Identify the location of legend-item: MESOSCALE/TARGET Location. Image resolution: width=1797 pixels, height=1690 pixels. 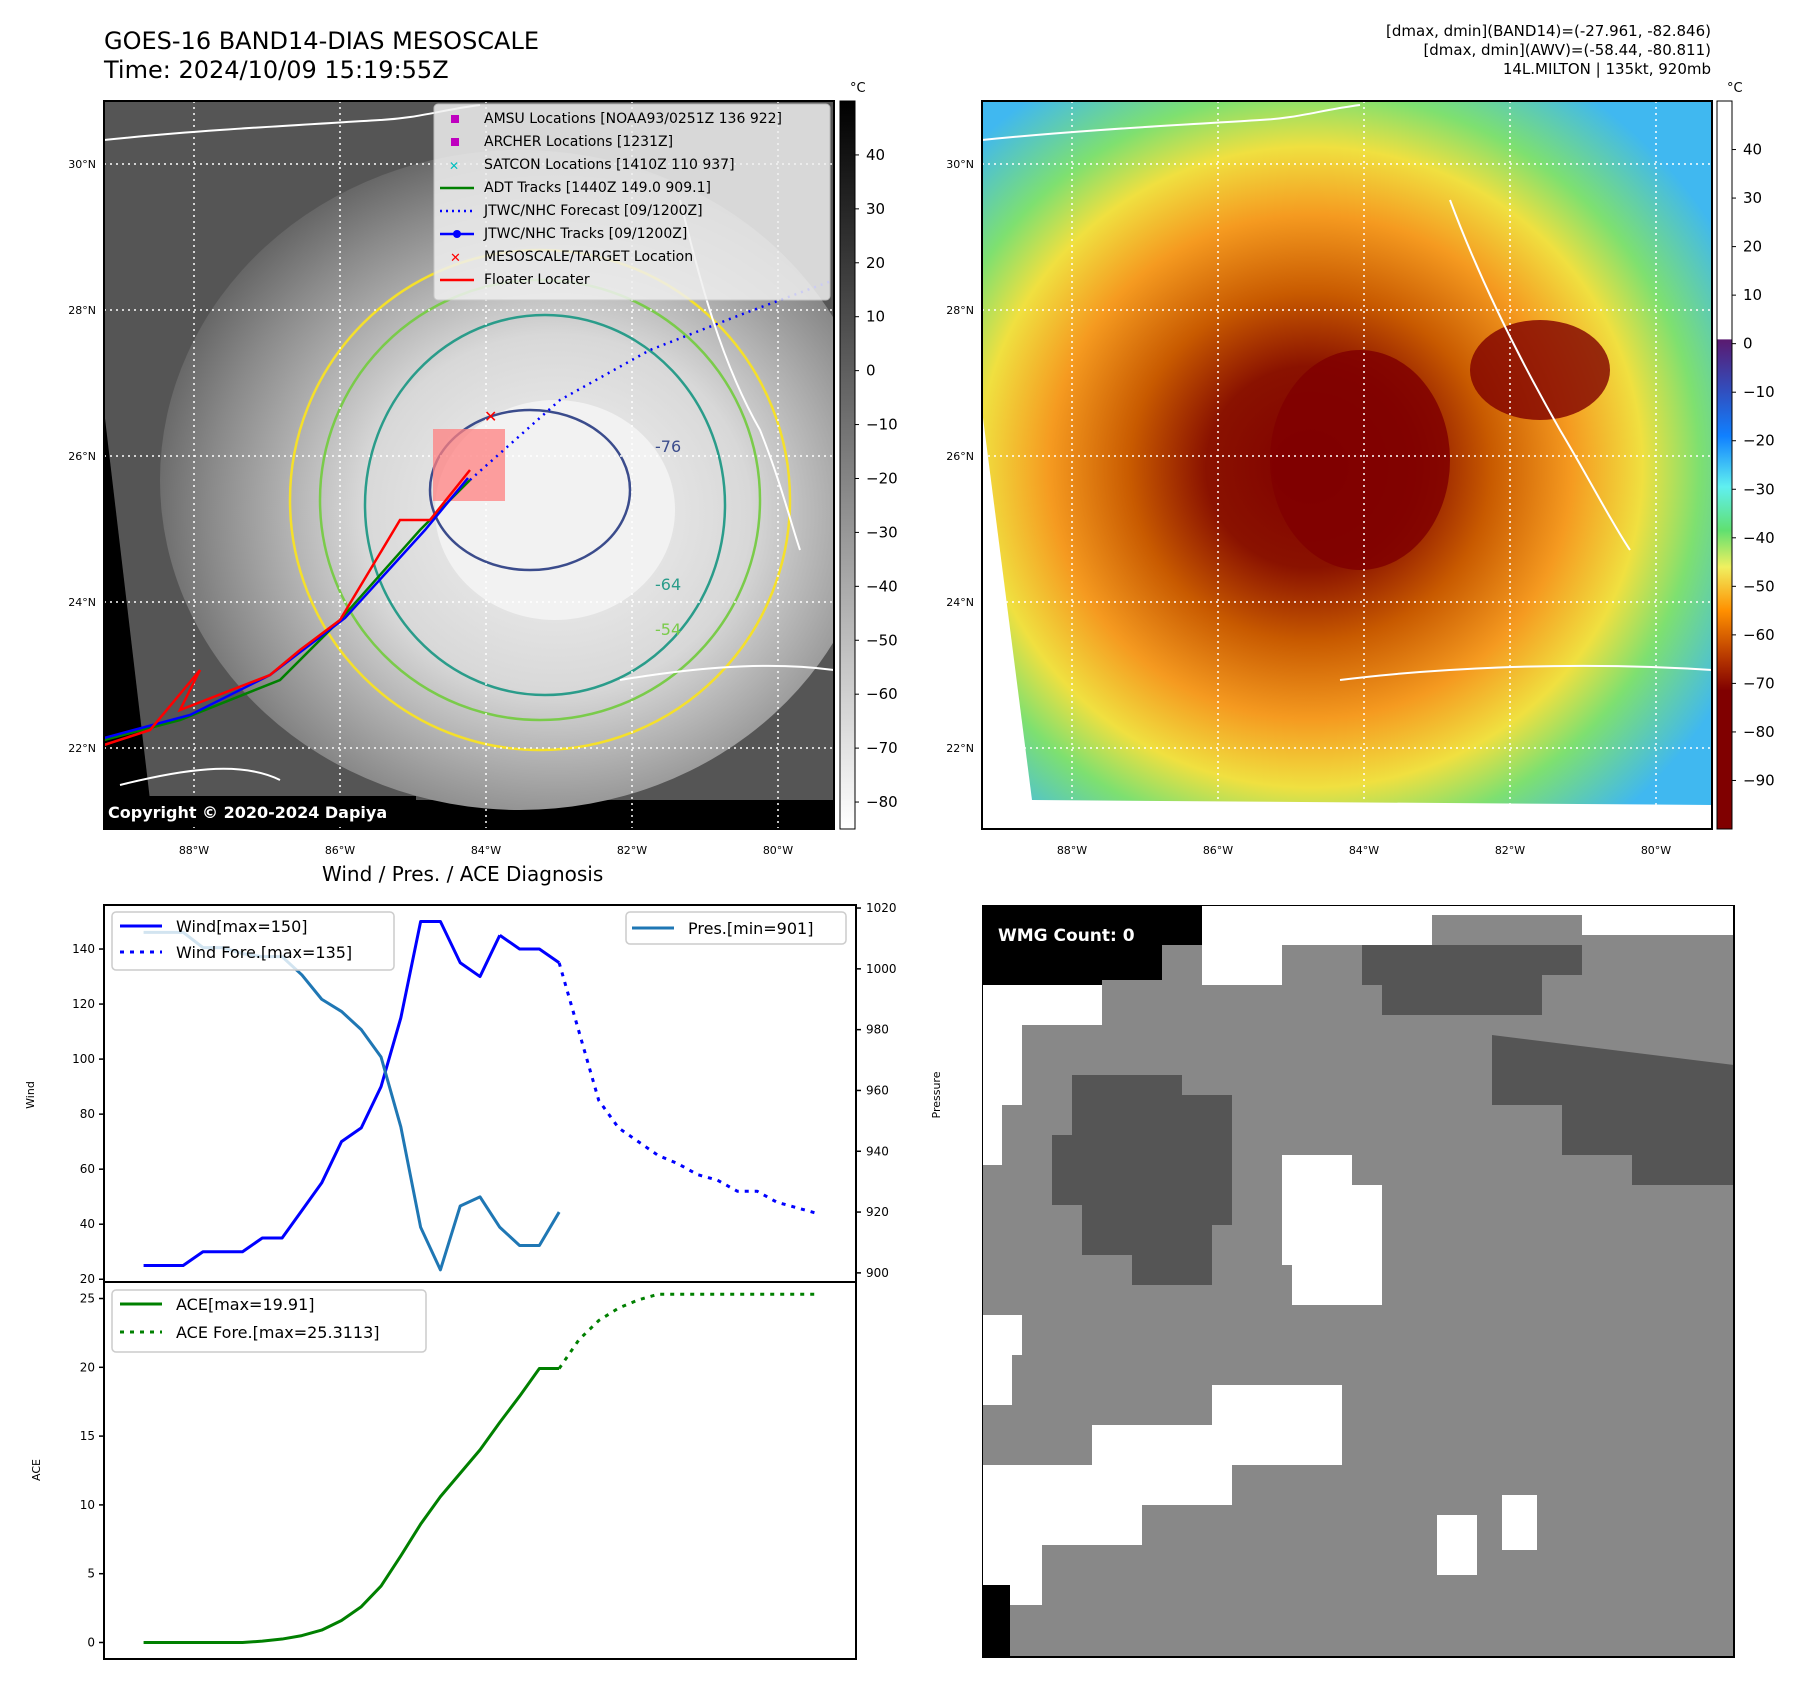
(588, 257).